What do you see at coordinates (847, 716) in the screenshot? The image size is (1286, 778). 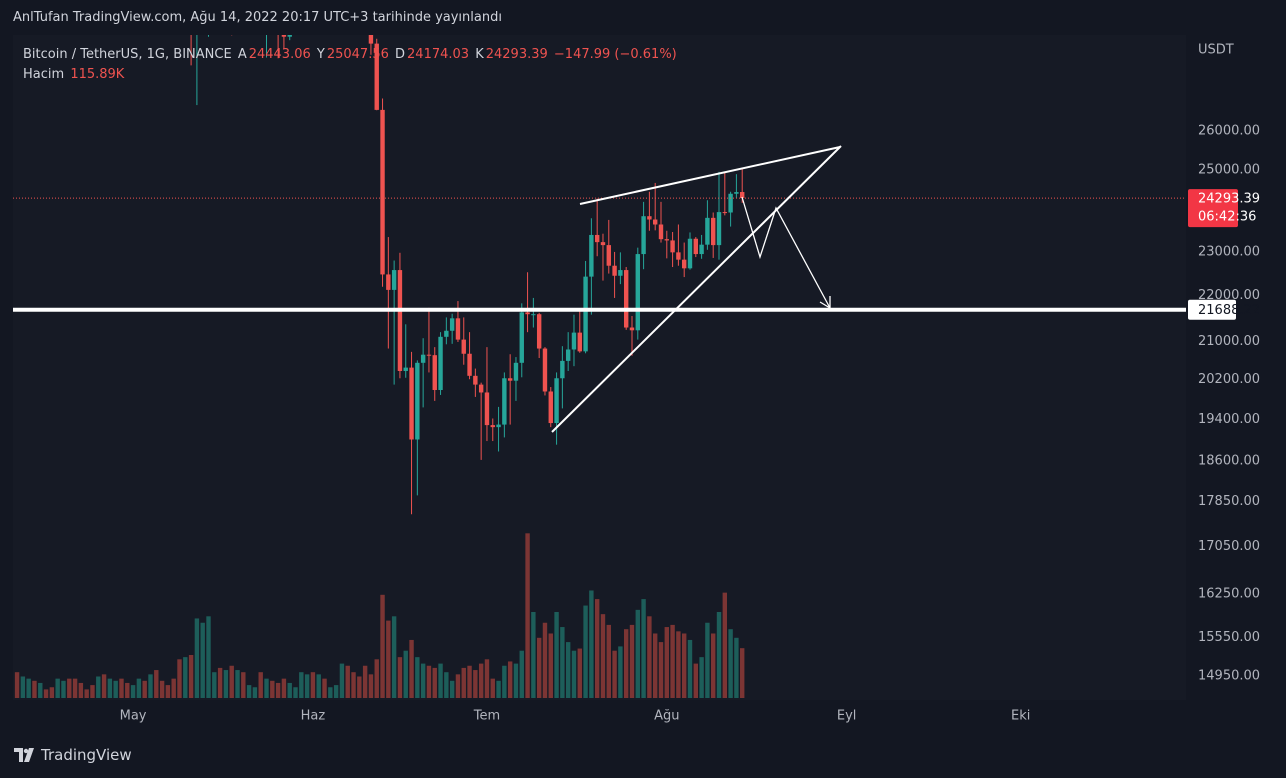 I see `x-tick-label: Eyl` at bounding box center [847, 716].